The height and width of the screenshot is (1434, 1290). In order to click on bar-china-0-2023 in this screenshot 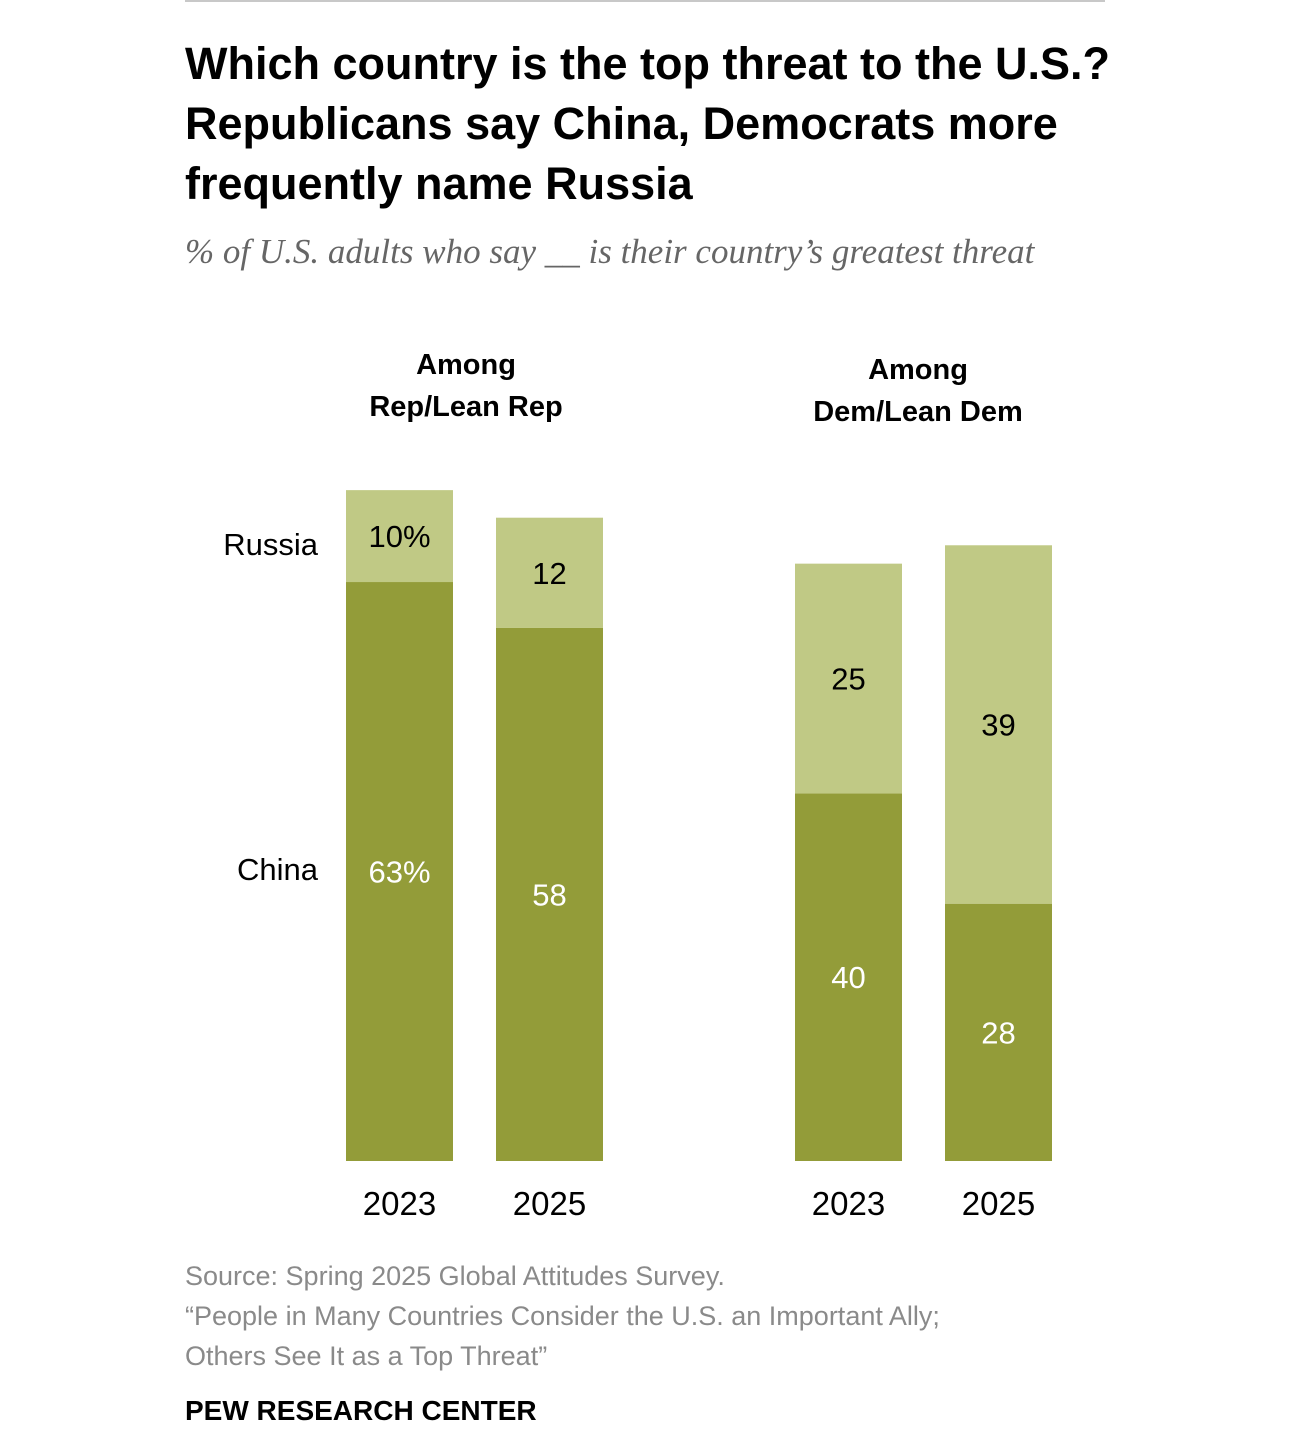, I will do `click(399, 871)`.